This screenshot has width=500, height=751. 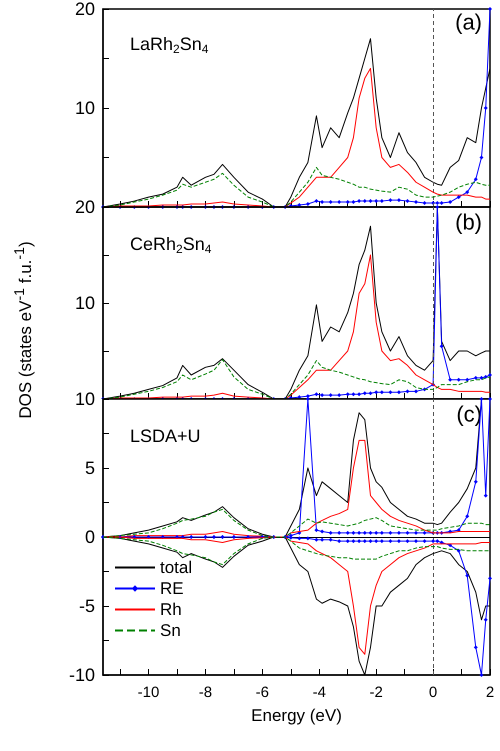 I want to click on y-tick-label: 0, so click(x=89, y=537).